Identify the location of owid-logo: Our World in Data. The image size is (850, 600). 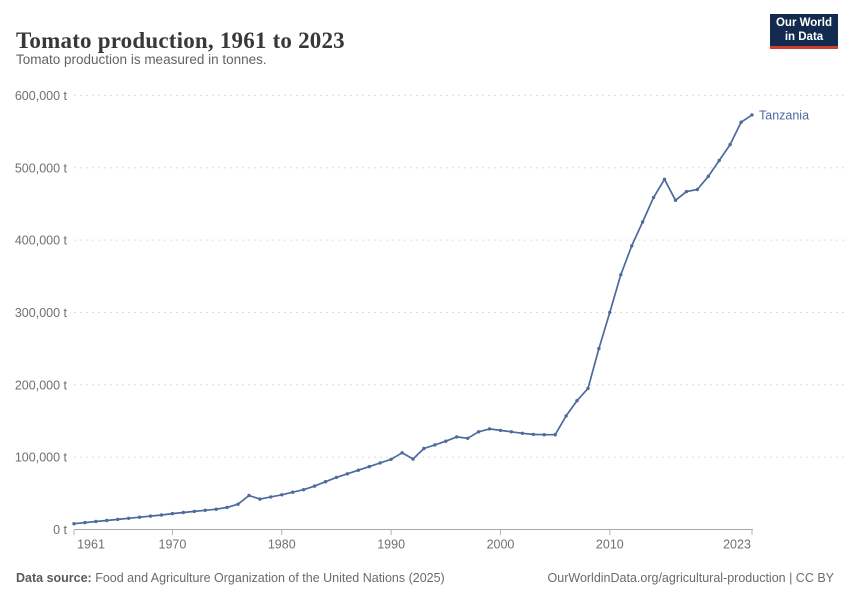
(804, 31).